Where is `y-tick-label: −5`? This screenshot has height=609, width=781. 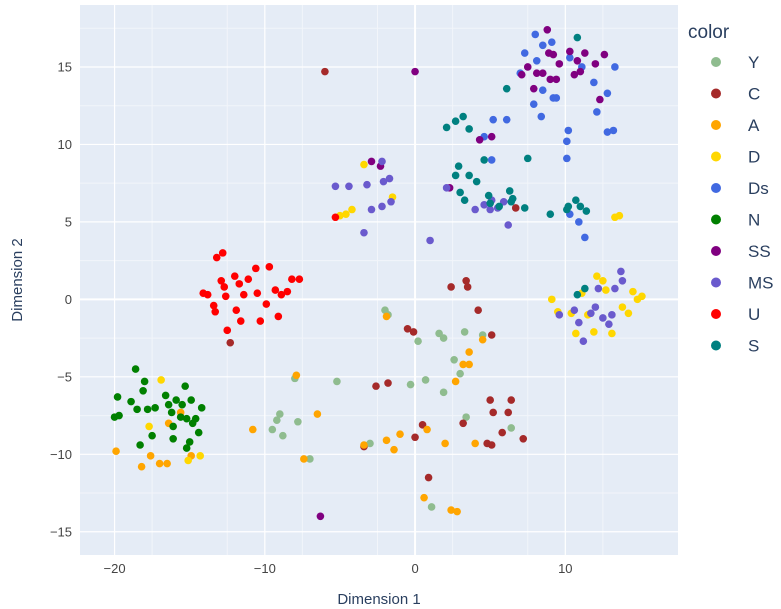
y-tick-label: −5 is located at coordinates (64, 376).